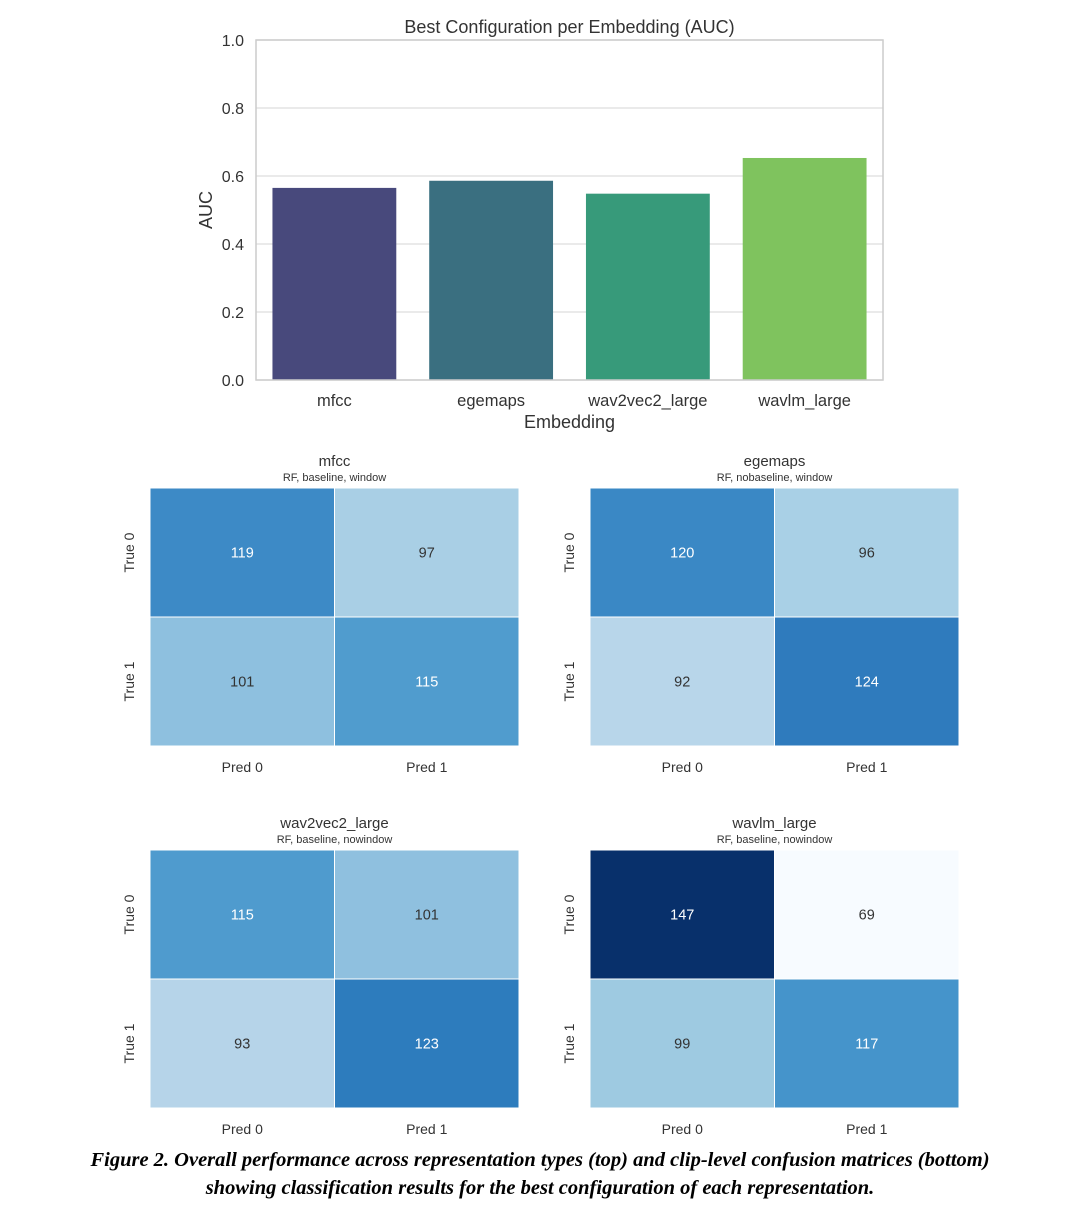 The width and height of the screenshot is (1080, 1213). Describe the element at coordinates (491, 280) in the screenshot. I see `bar-egemaps` at that location.